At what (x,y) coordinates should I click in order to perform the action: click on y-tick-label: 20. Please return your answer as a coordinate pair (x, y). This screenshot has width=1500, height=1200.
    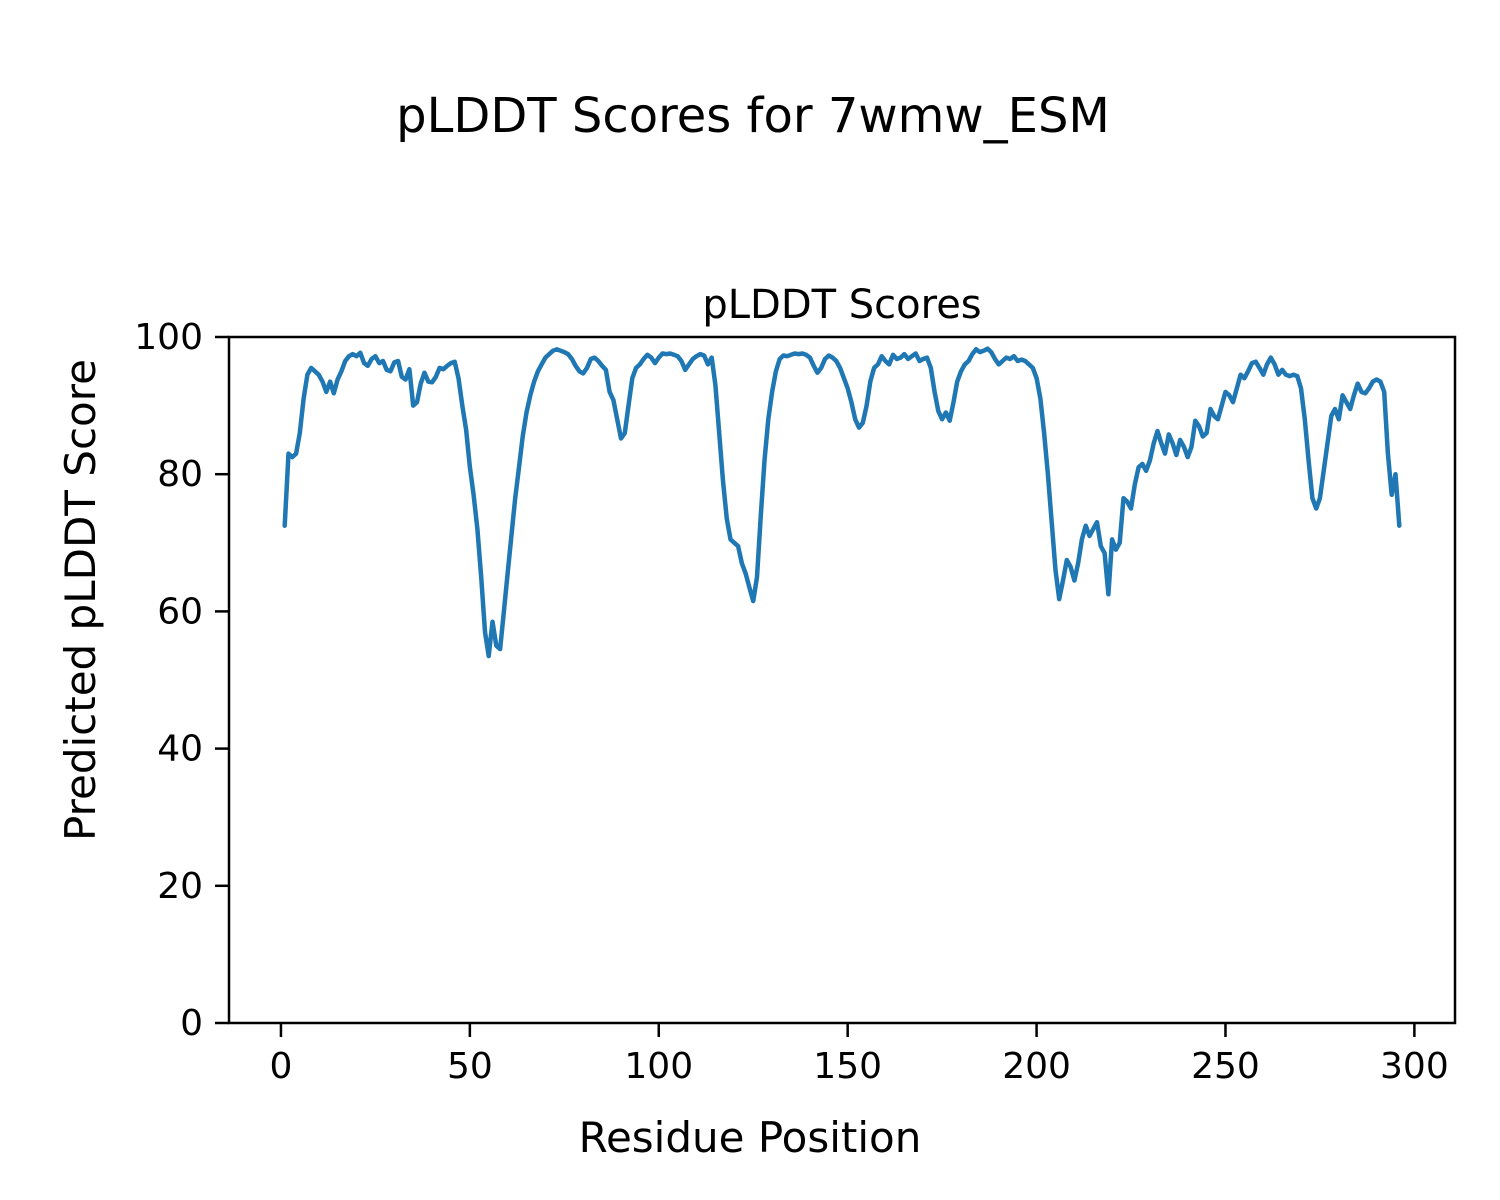
    Looking at the image, I should click on (180, 886).